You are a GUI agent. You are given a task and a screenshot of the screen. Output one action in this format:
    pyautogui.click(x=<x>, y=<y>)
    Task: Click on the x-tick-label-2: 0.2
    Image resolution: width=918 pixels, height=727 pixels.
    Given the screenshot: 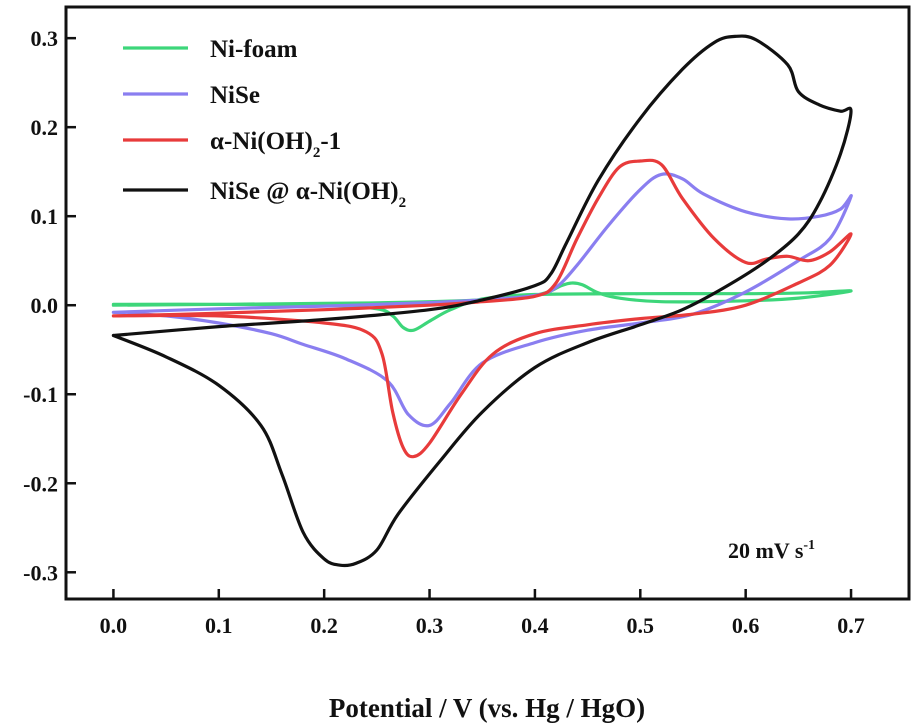 What is the action you would take?
    pyautogui.click(x=324, y=625)
    